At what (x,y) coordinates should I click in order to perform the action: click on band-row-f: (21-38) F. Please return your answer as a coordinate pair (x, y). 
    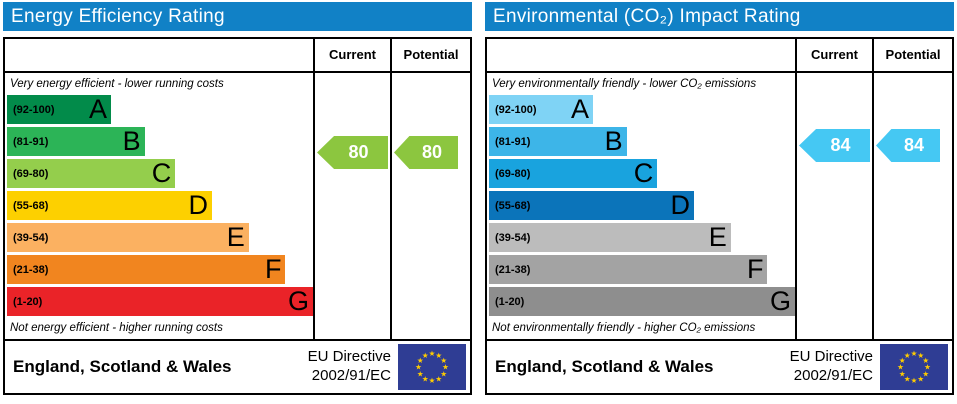
    Looking at the image, I should click on (160, 269).